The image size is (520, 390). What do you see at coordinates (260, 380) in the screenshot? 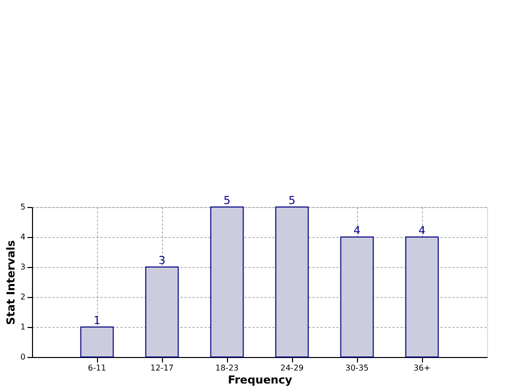
I see `x-axis-title: Frequency` at bounding box center [260, 380].